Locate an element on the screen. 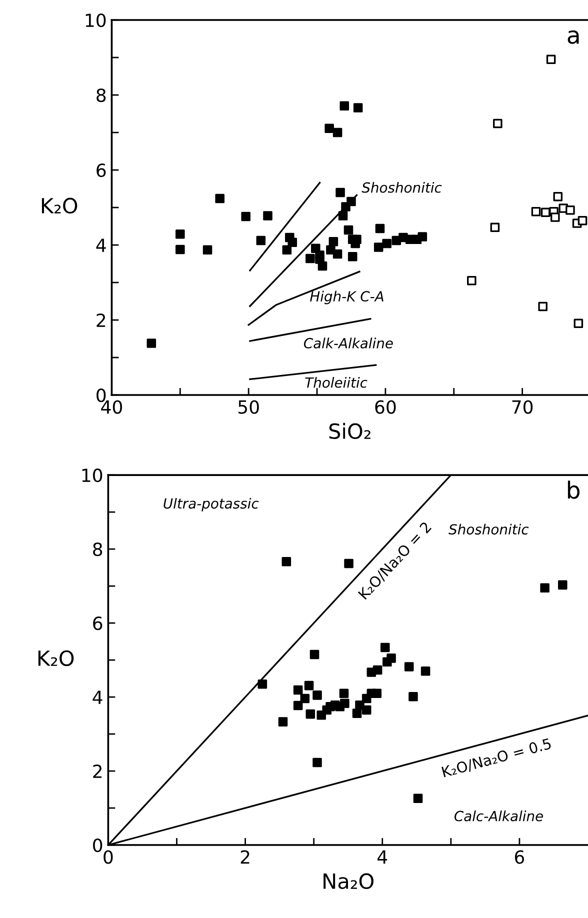  x-tick-label: 2 is located at coordinates (245, 857).